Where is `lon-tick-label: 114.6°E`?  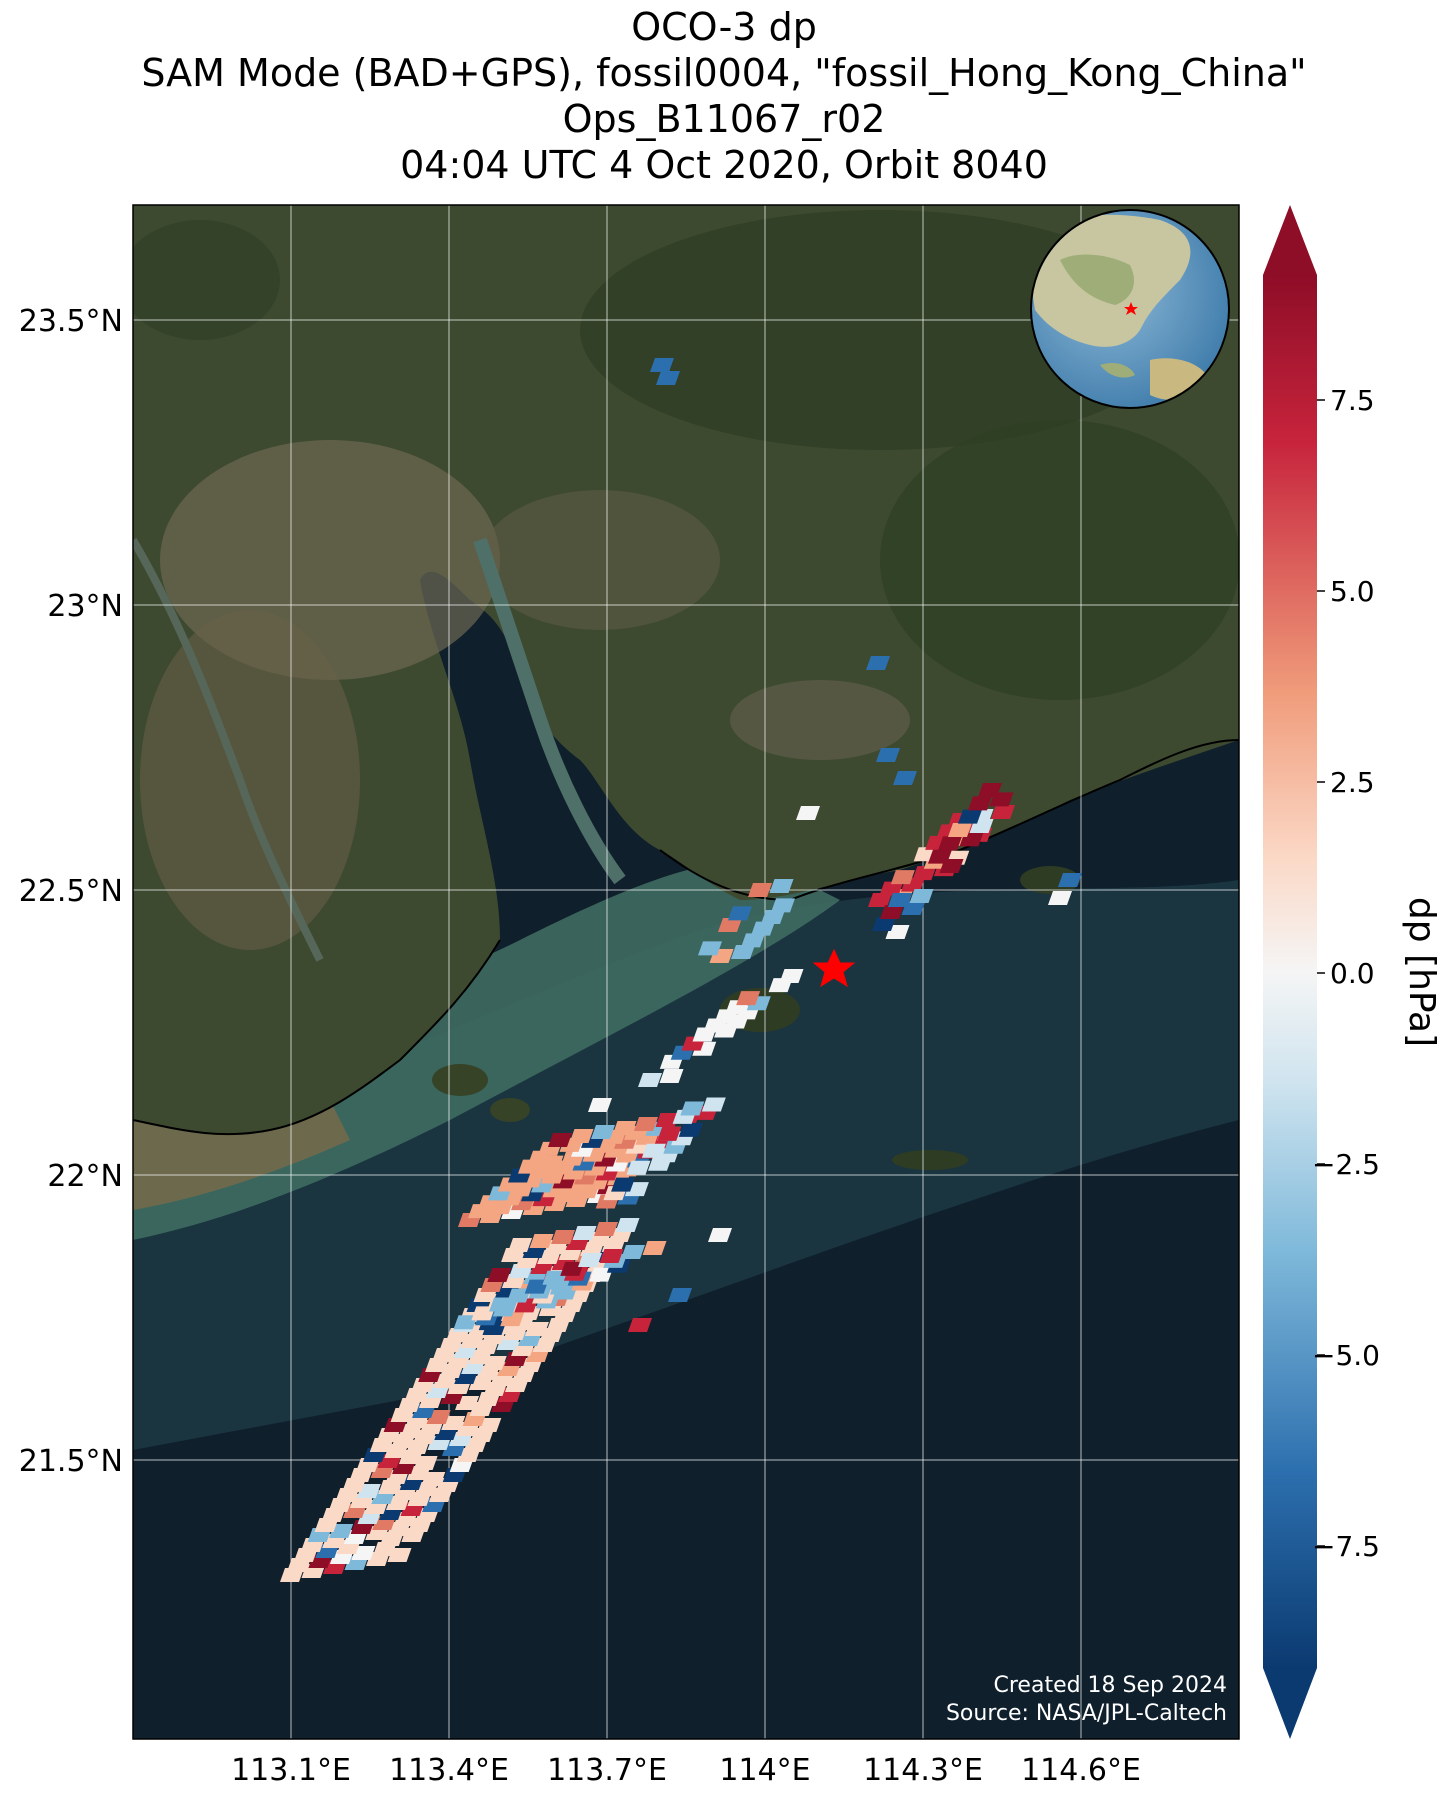
lon-tick-label: 114.6°E is located at coordinates (1081, 1770).